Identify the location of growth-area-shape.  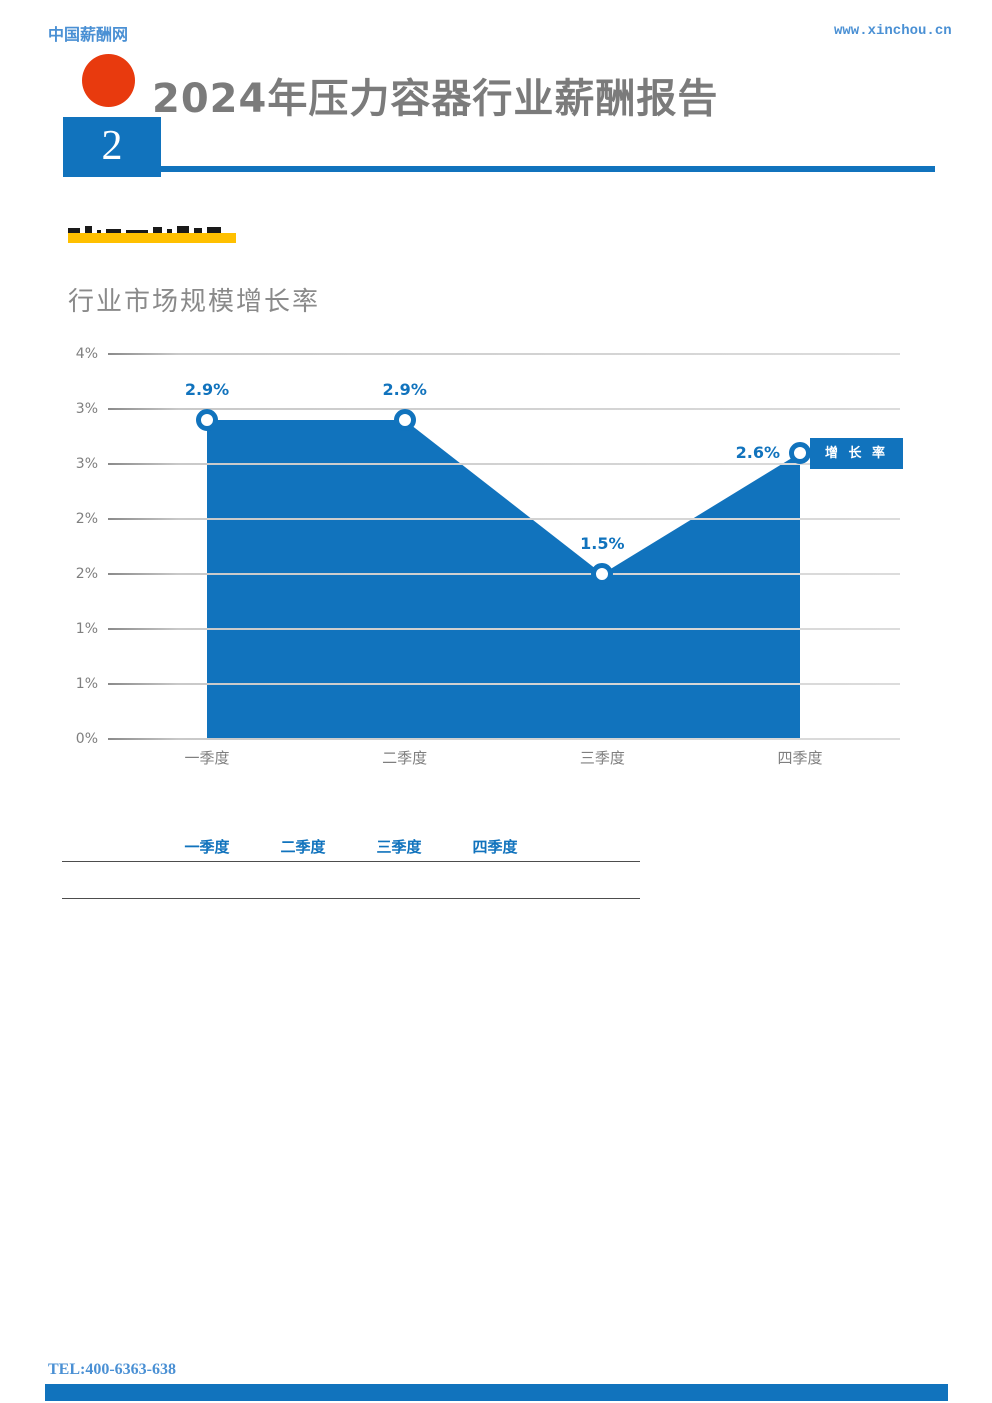
(503, 579).